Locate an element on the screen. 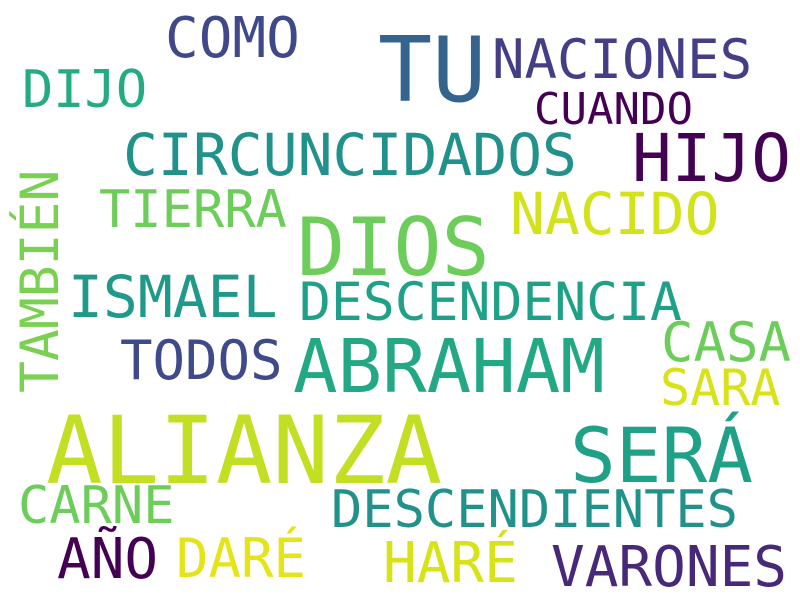 The width and height of the screenshot is (800, 600). word-hare: HARÉ is located at coordinates (450, 563).